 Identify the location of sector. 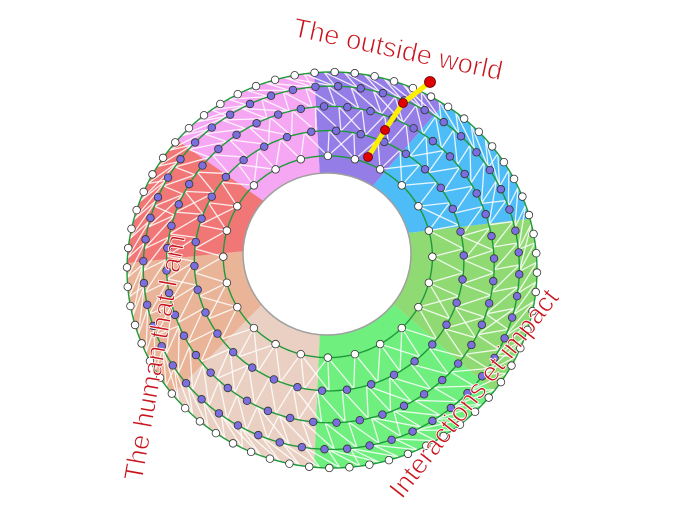
(404, 385).